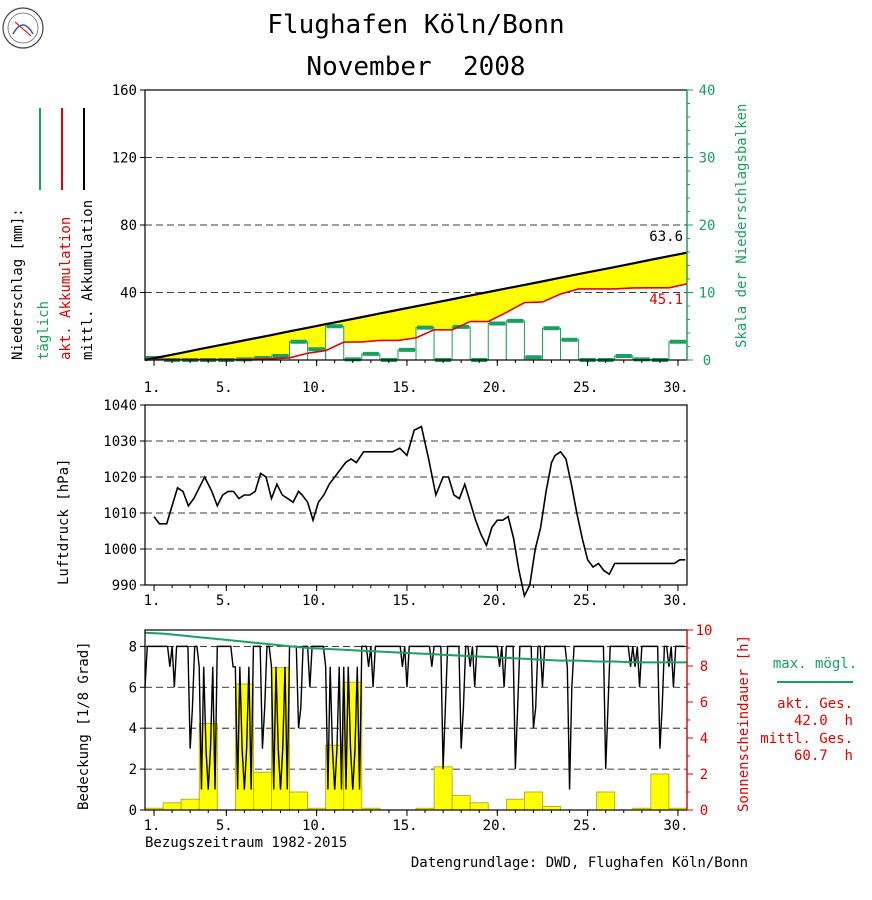 Image resolution: width=872 pixels, height=900 pixels. Describe the element at coordinates (133, 729) in the screenshot. I see `cloud-ytick-label: 4` at that location.